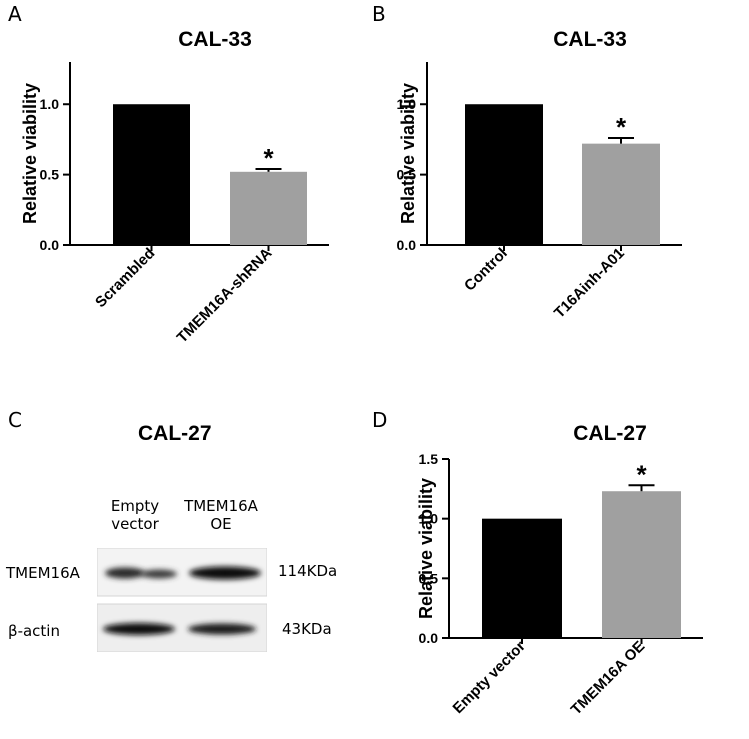 Image resolution: width=749 pixels, height=739 pixels. What do you see at coordinates (15, 420) in the screenshot?
I see `panel-letter-c: C` at bounding box center [15, 420].